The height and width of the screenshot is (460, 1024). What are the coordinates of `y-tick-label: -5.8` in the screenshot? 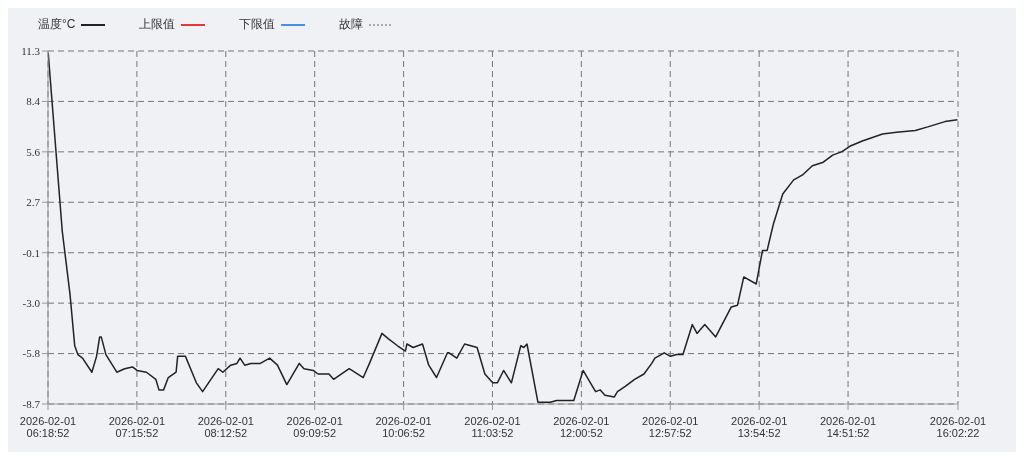 It's located at (31, 353).